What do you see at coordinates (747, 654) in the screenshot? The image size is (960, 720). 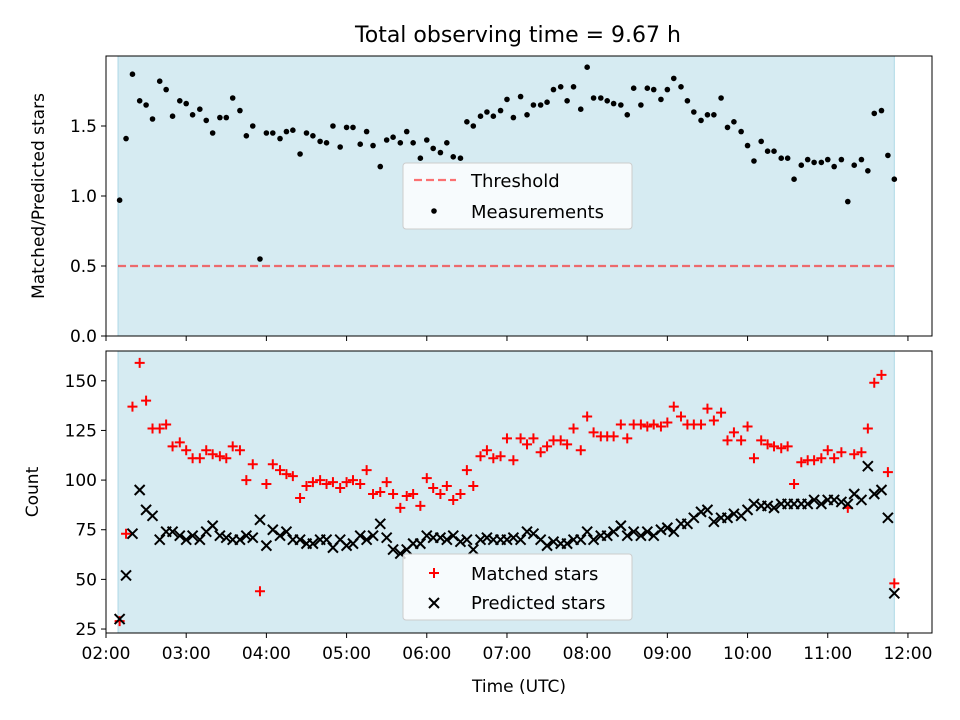 I see `x-tick-label: 10:00` at bounding box center [747, 654].